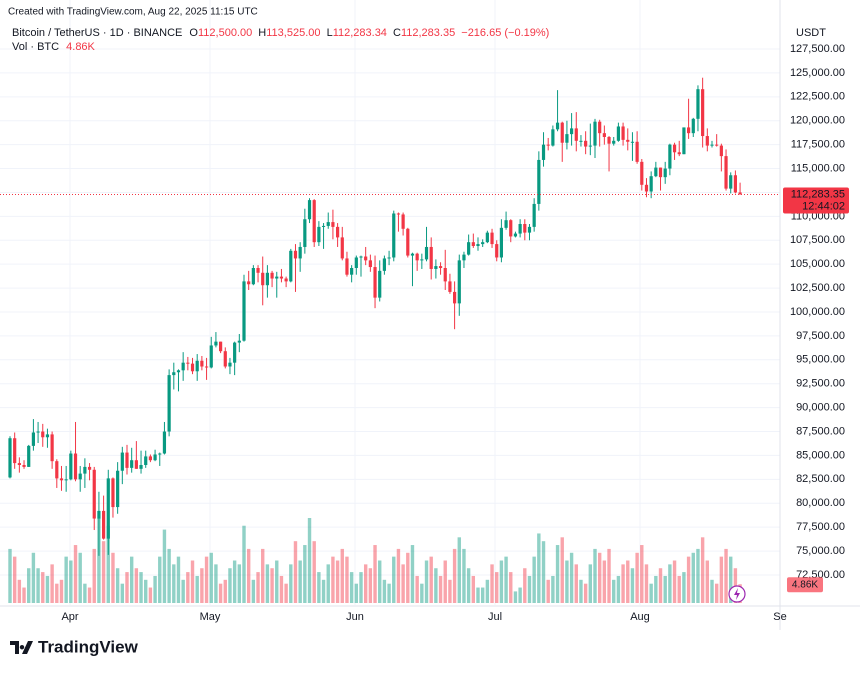 Image resolution: width=860 pixels, height=677 pixels. What do you see at coordinates (355, 617) in the screenshot?
I see `x-tick-label: Jun` at bounding box center [355, 617].